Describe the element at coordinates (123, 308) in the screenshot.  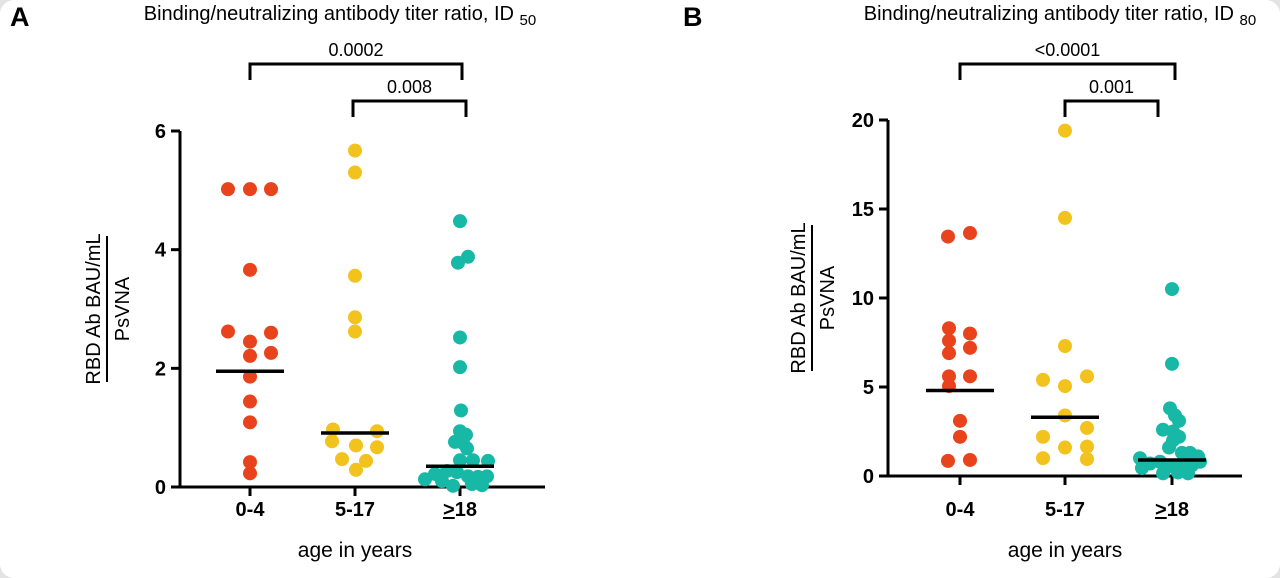
I see `y-axis-label-denominator: PsVNA` at that location.